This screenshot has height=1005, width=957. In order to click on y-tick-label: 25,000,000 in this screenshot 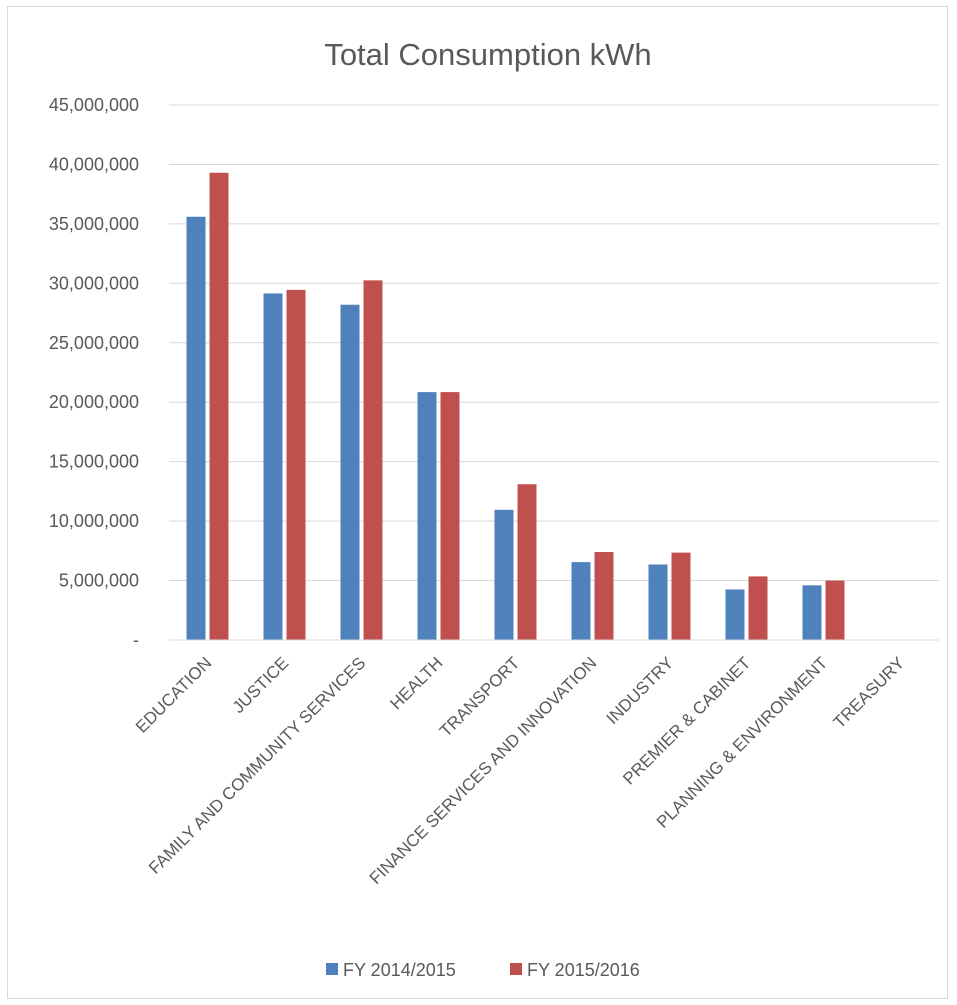, I will do `click(94, 343)`.